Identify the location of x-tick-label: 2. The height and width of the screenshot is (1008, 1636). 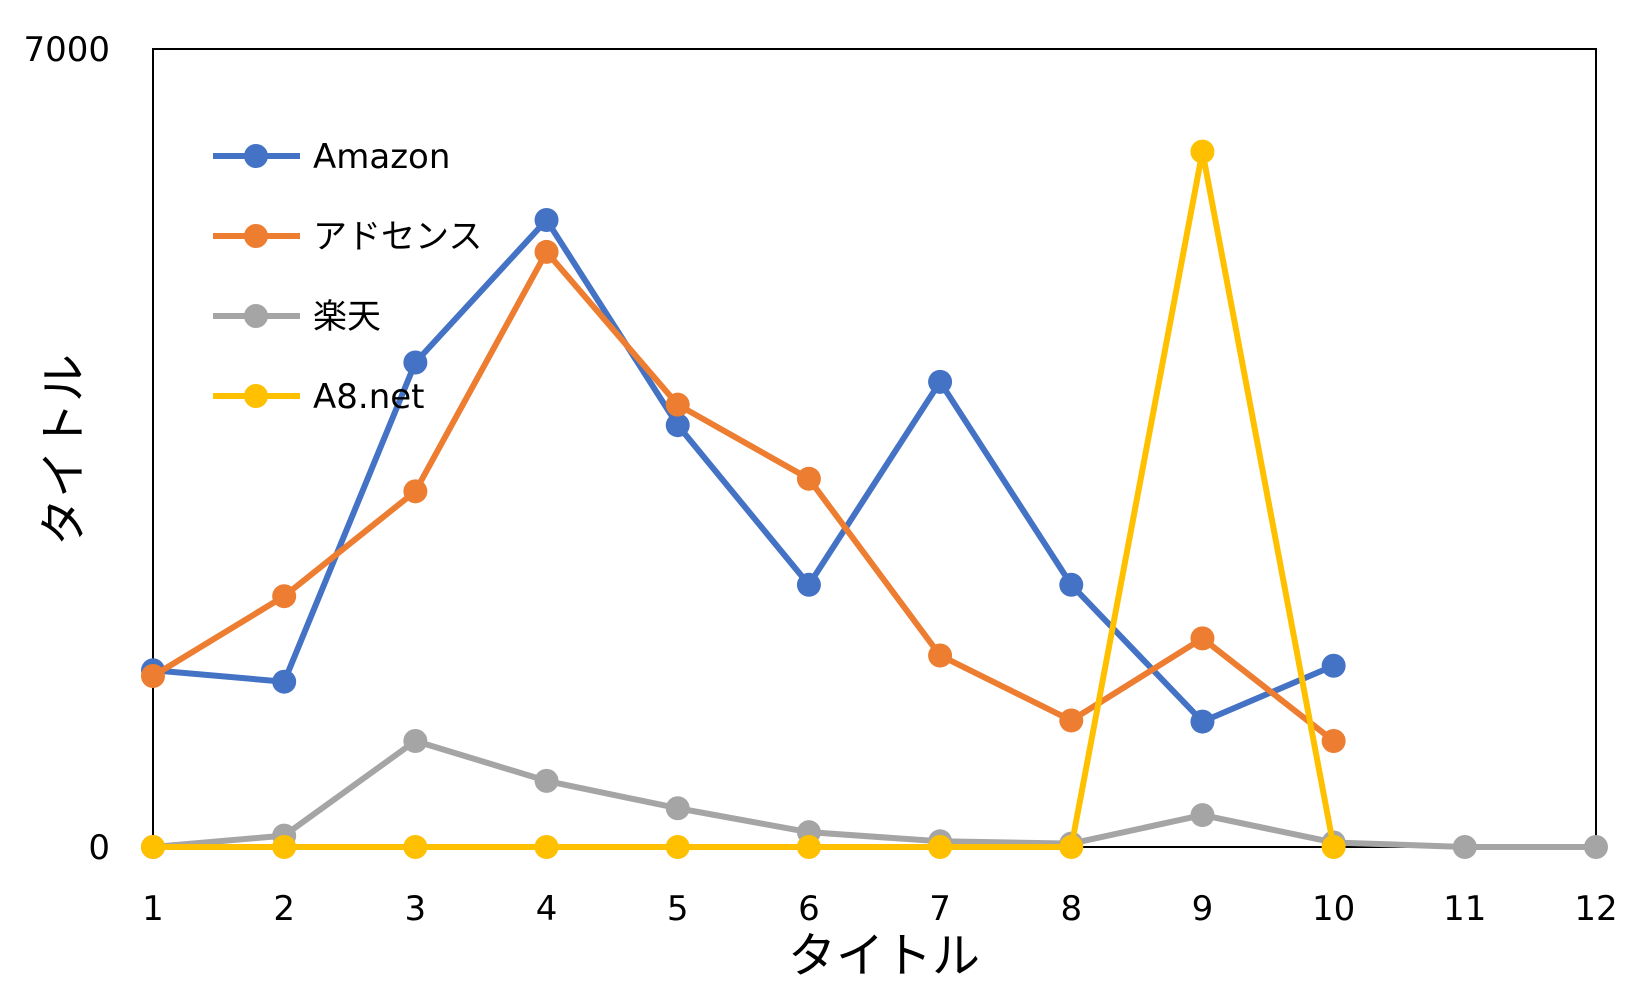
(284, 909).